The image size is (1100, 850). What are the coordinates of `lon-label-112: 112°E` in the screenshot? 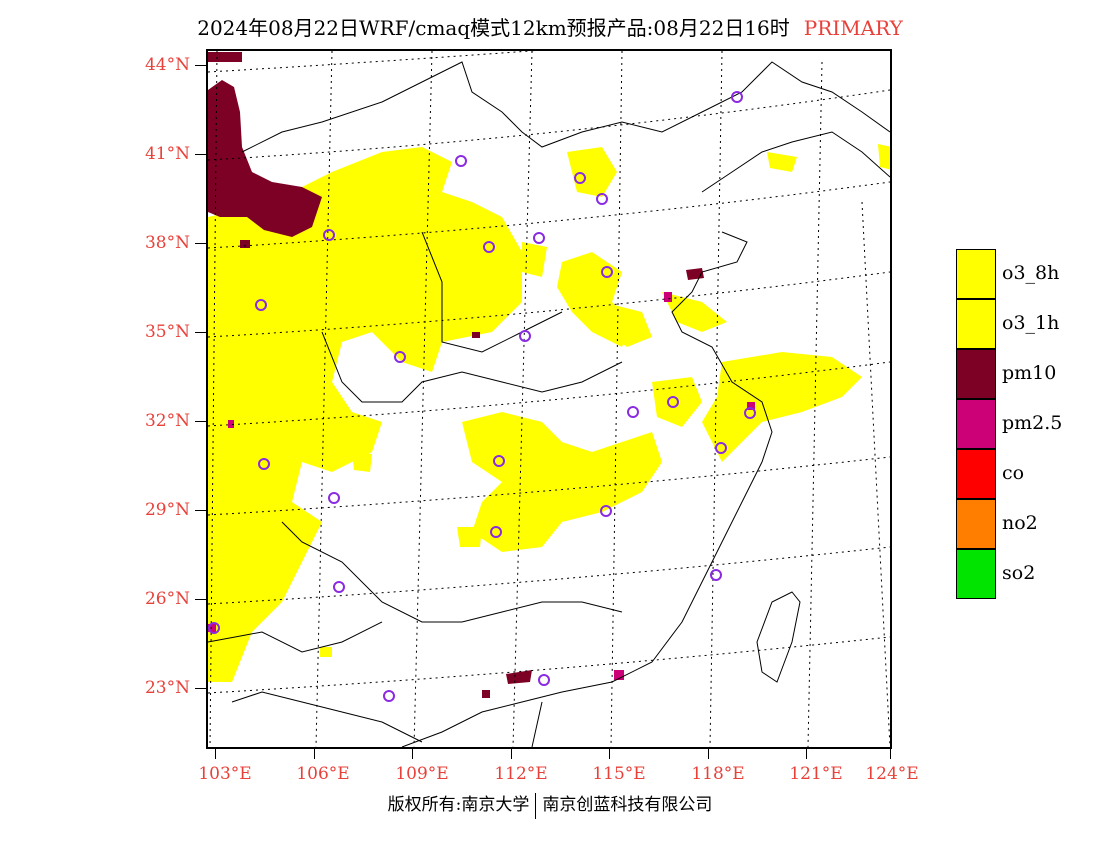 It's located at (521, 774).